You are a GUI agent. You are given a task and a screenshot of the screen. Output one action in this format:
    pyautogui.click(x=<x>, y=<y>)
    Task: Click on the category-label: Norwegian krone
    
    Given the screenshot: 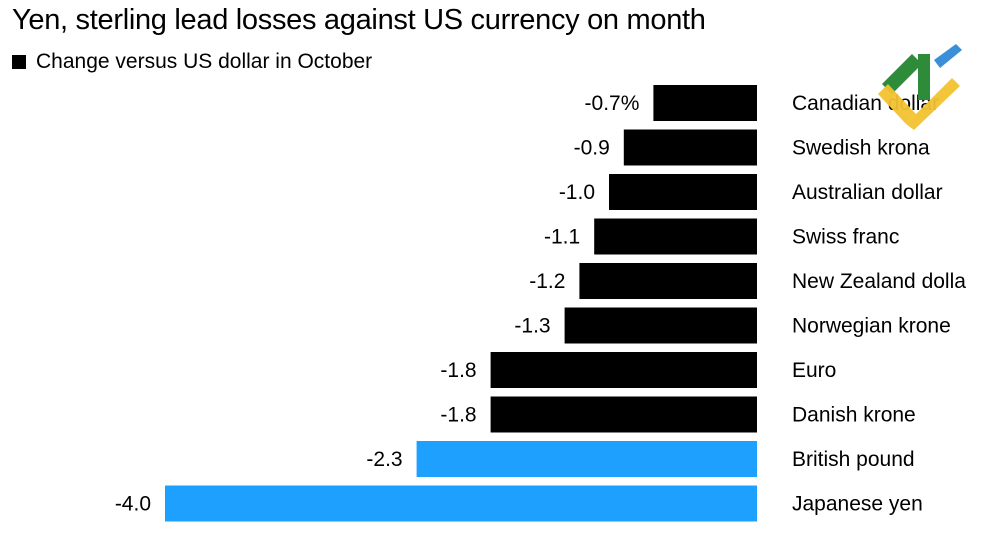 What is the action you would take?
    pyautogui.click(x=871, y=326)
    